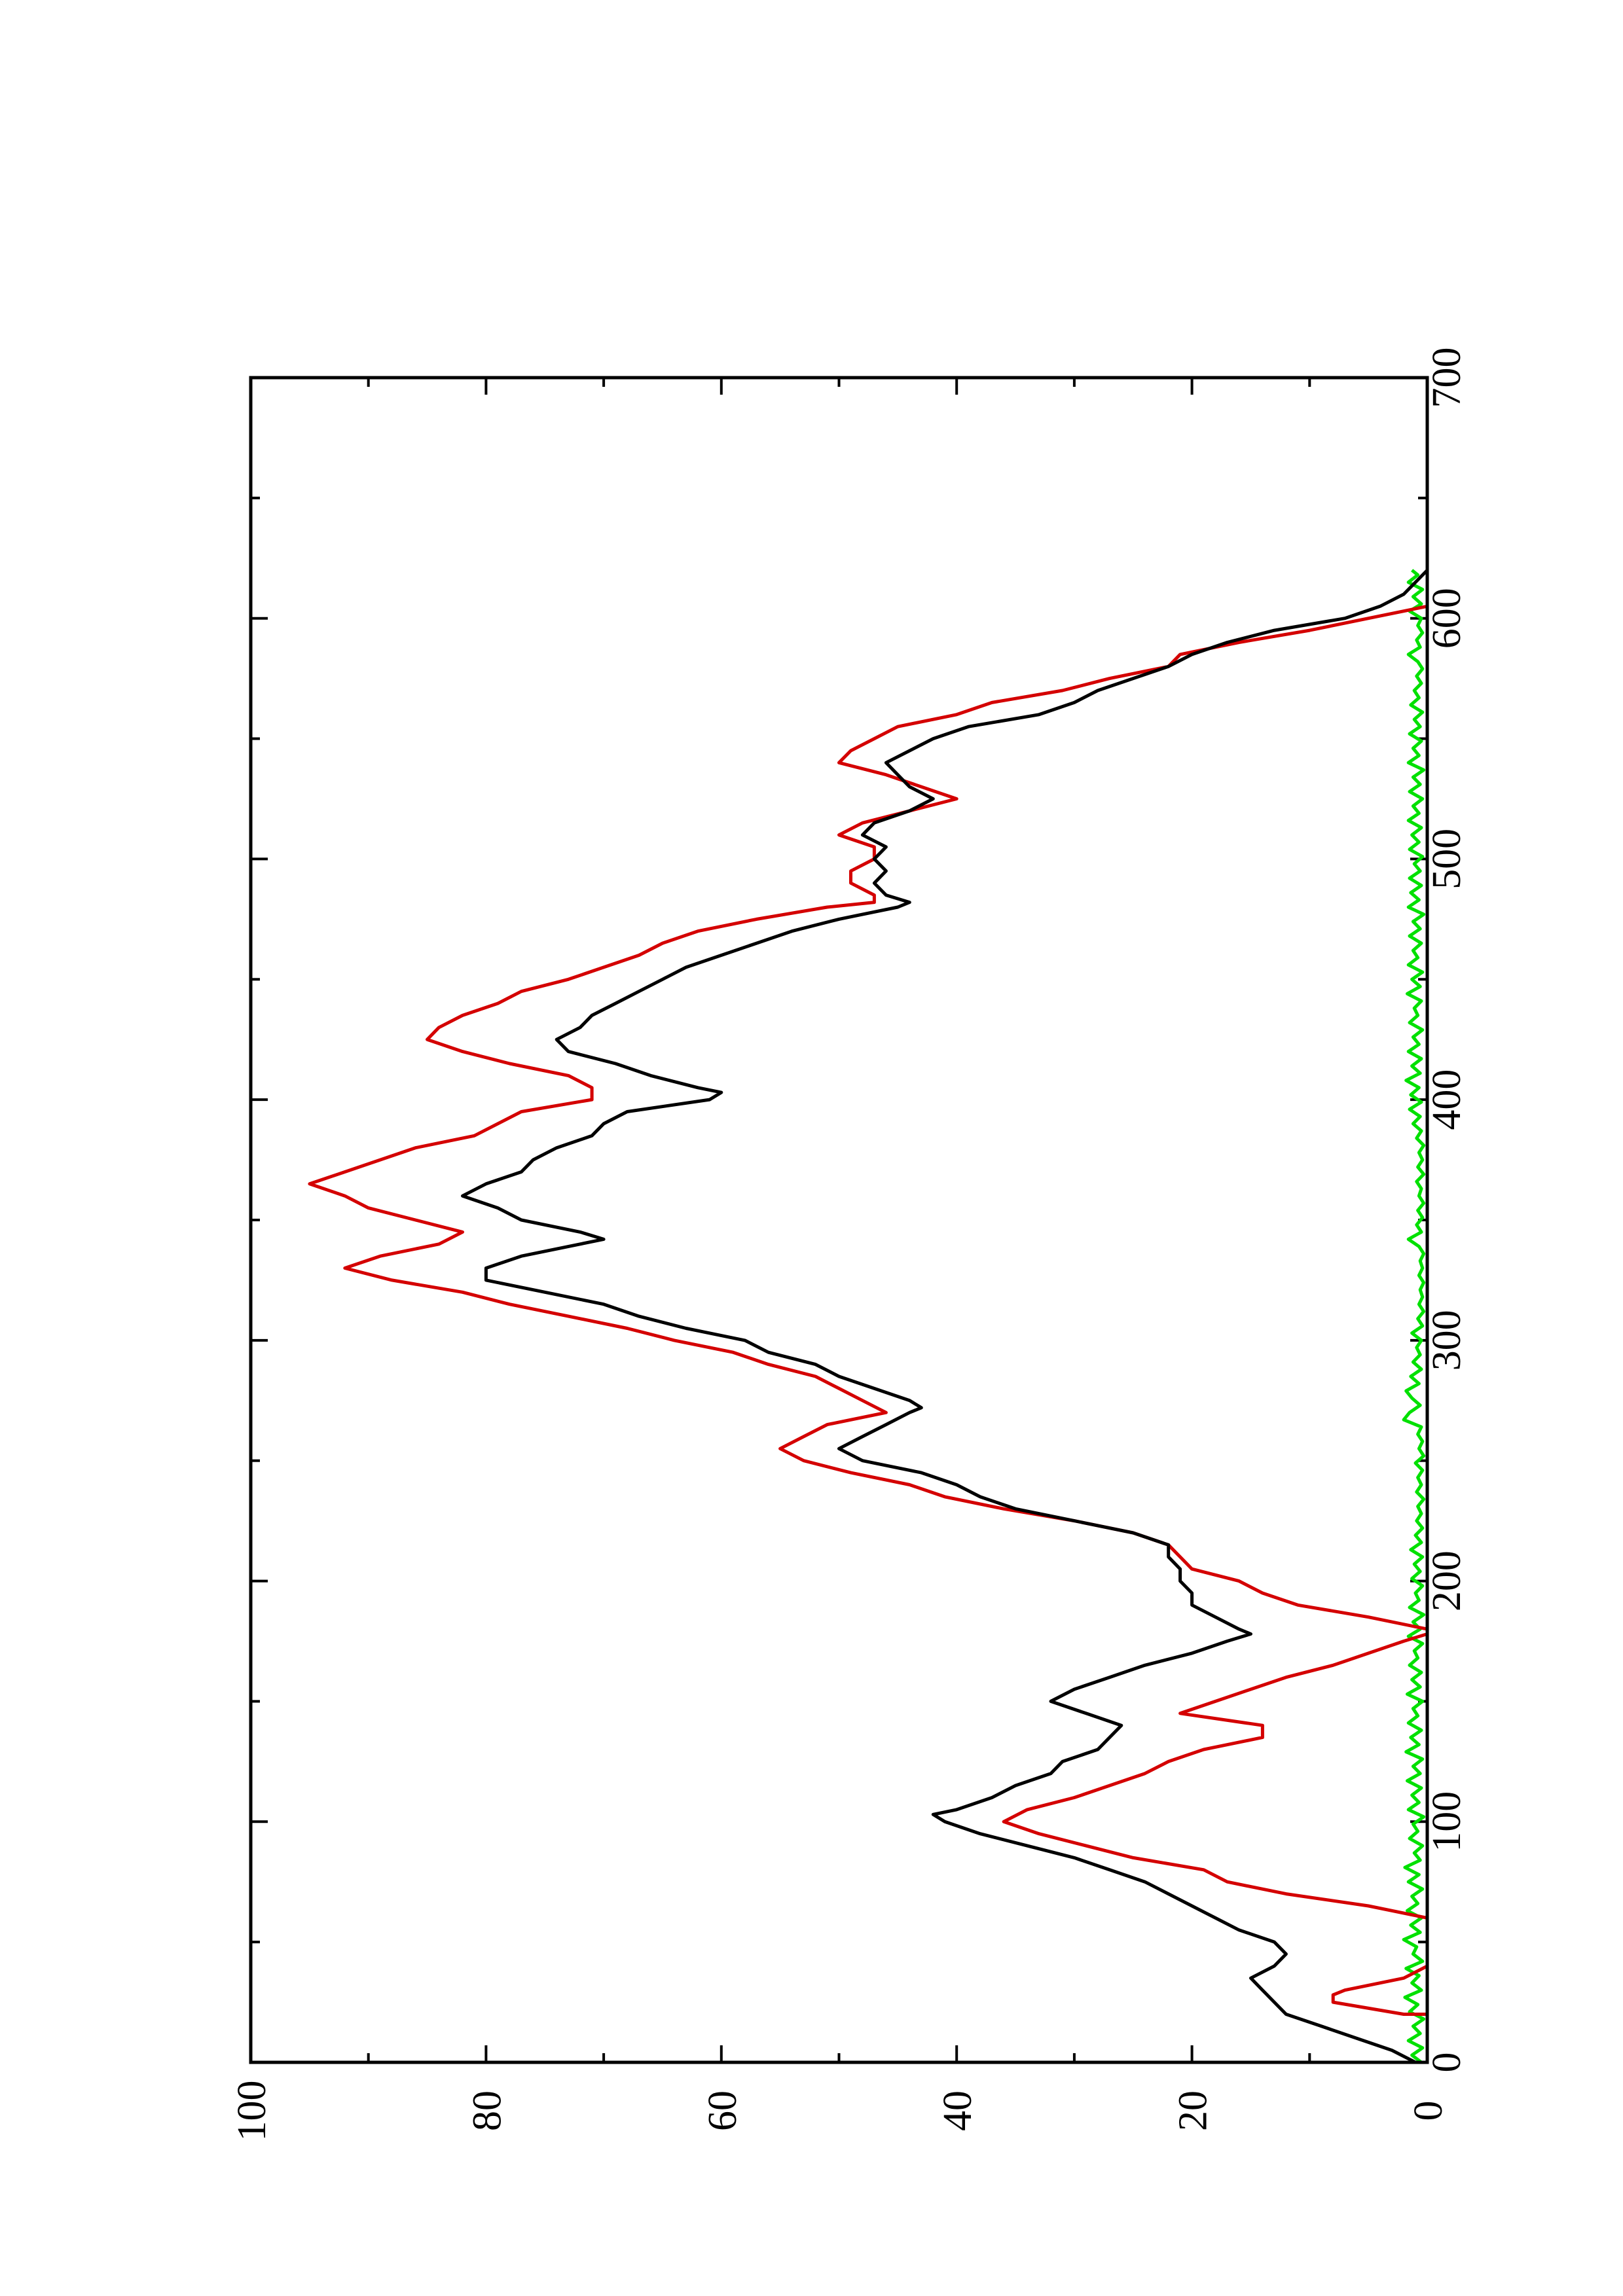 The width and height of the screenshot is (1623, 2296). What do you see at coordinates (1447, 618) in the screenshot?
I see `x-tick-label: 600` at bounding box center [1447, 618].